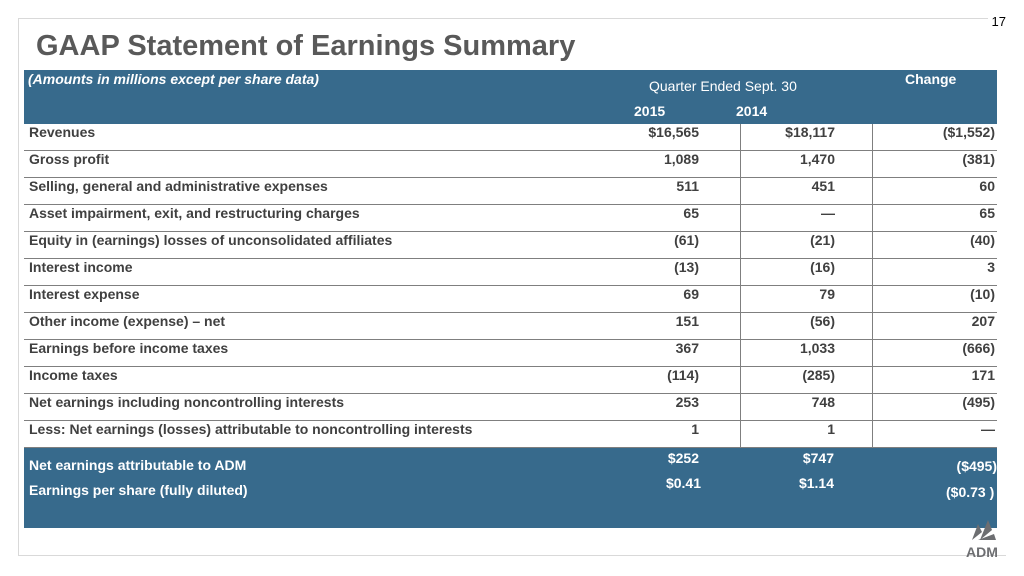  Describe the element at coordinates (823, 402) in the screenshot. I see `value-2014: 748` at that location.